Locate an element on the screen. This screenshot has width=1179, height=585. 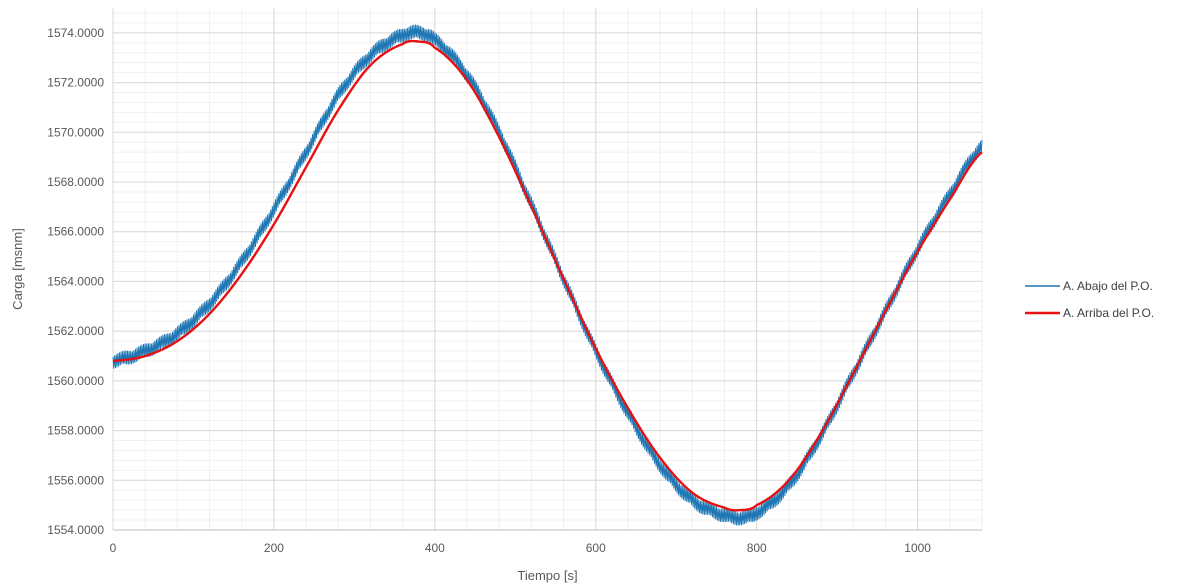
y-tick-label: 1560.0000 is located at coordinates (75, 381).